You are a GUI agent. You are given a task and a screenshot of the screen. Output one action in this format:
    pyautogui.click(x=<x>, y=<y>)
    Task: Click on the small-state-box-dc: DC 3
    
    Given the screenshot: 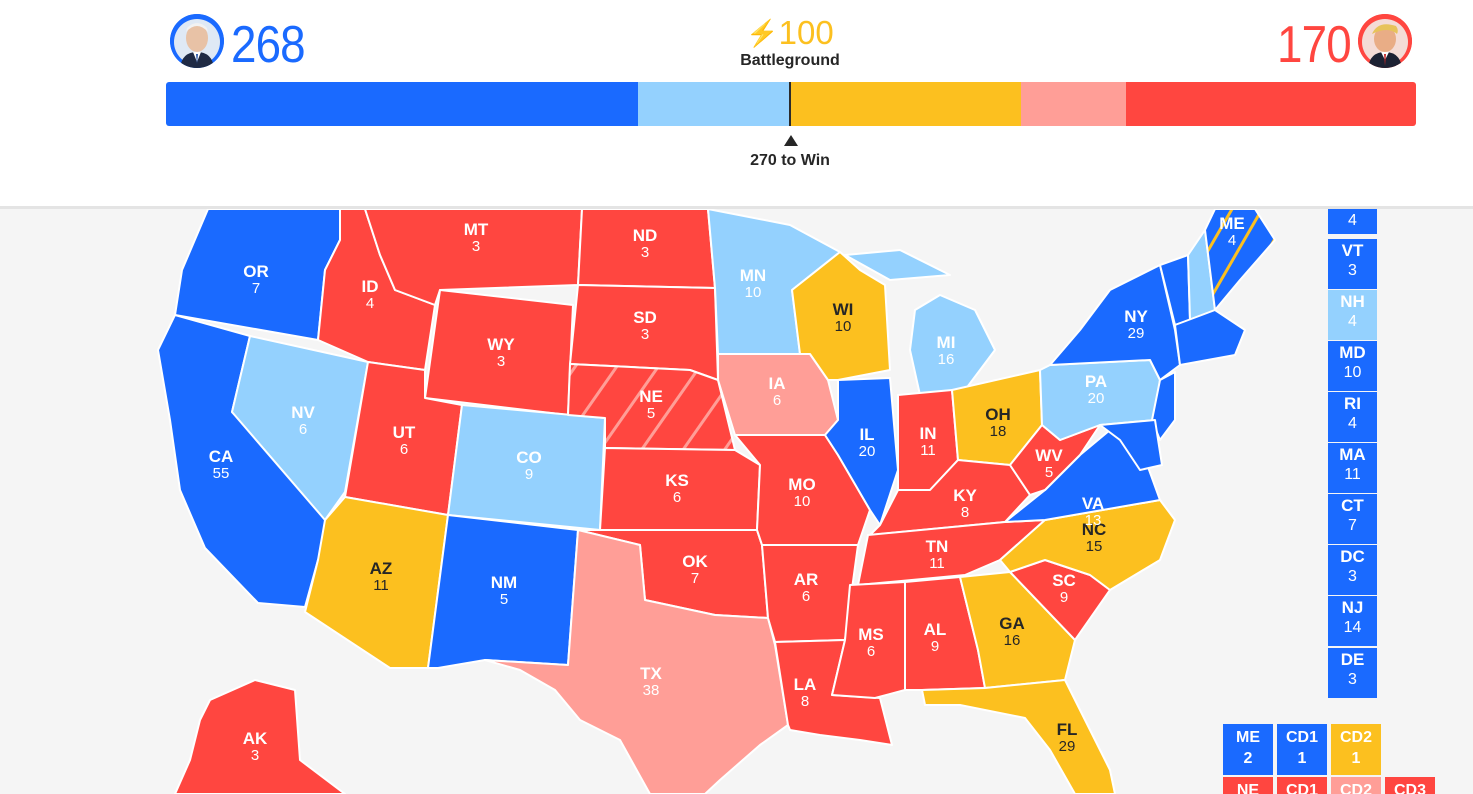 What is the action you would take?
    pyautogui.click(x=1352, y=570)
    